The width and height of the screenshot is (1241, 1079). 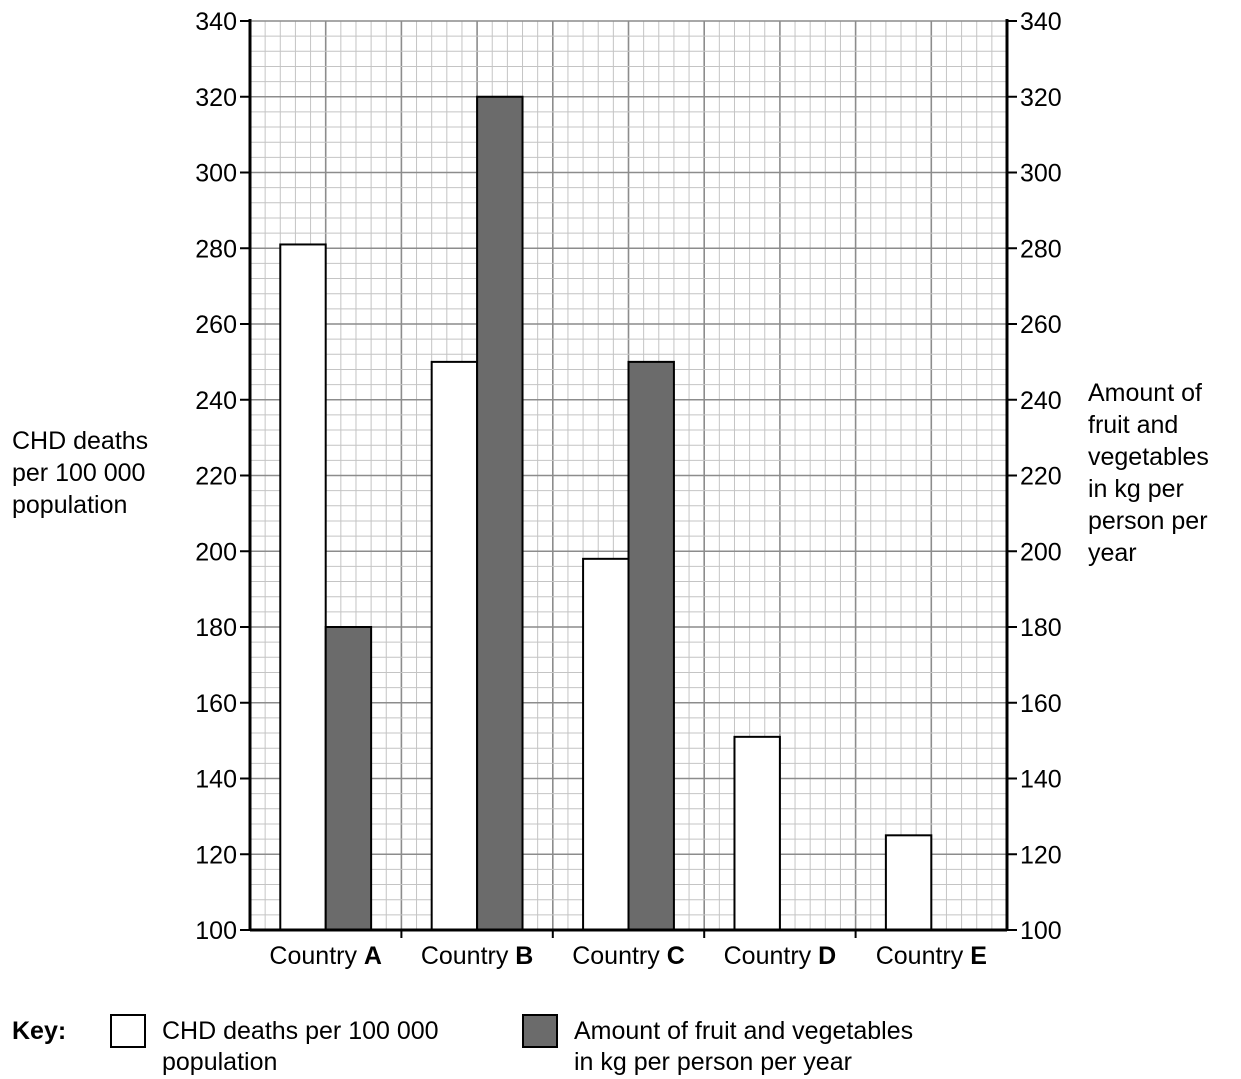 What do you see at coordinates (216, 249) in the screenshot?
I see `y-tick-label-left: 280` at bounding box center [216, 249].